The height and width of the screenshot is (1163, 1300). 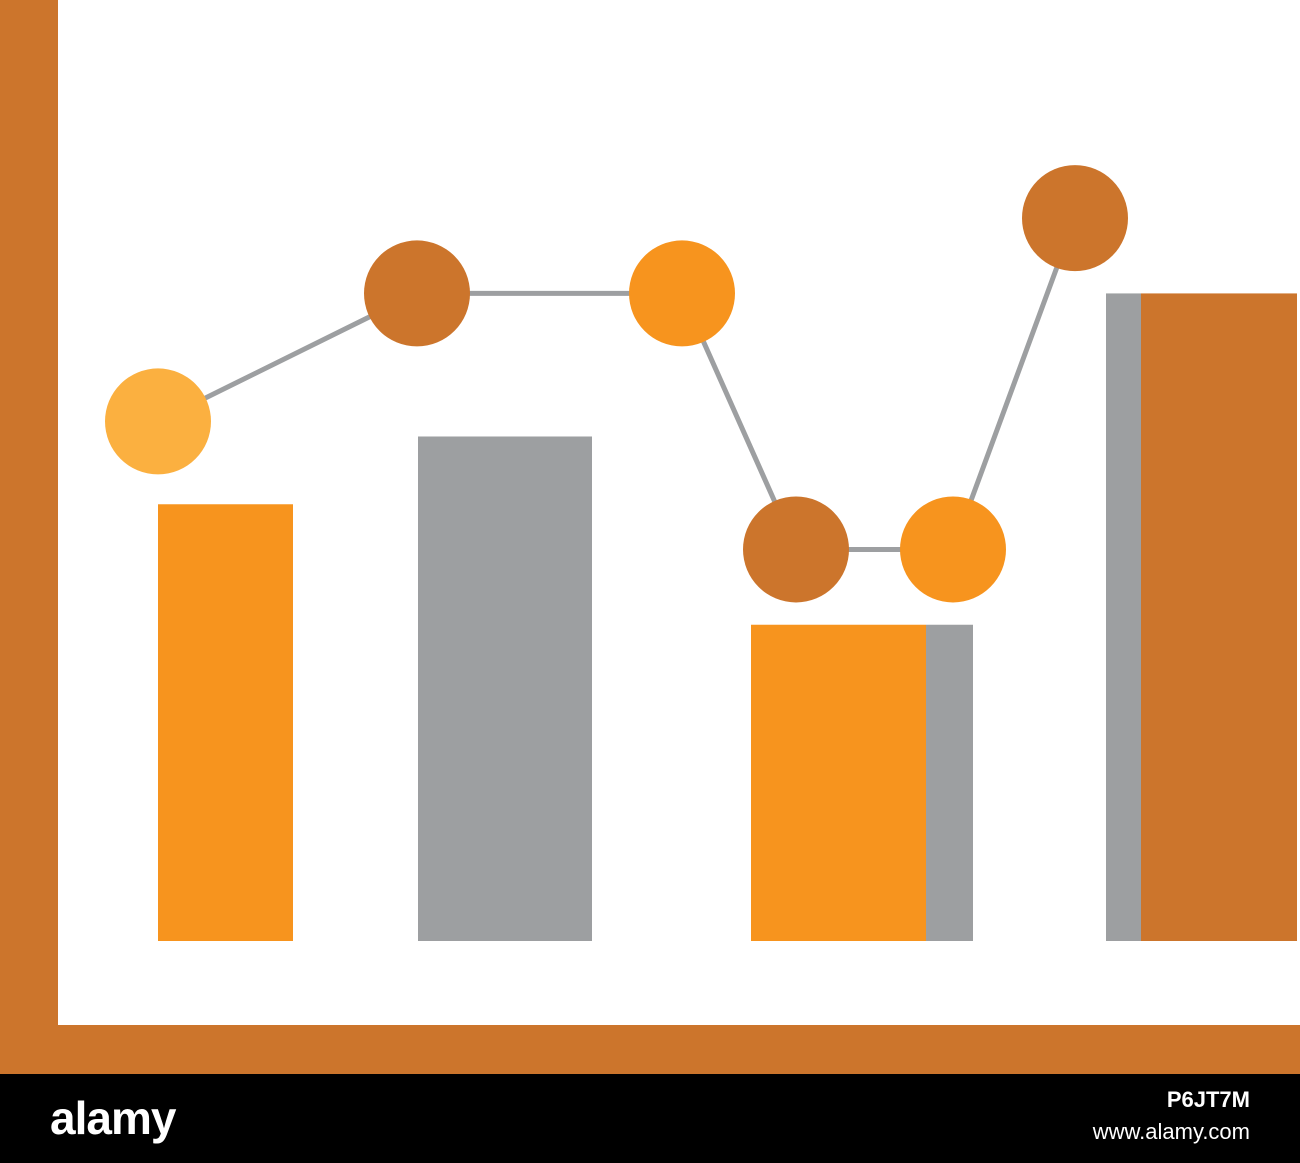 What do you see at coordinates (1208, 1099) in the screenshot?
I see `image-id: P6JT7M` at bounding box center [1208, 1099].